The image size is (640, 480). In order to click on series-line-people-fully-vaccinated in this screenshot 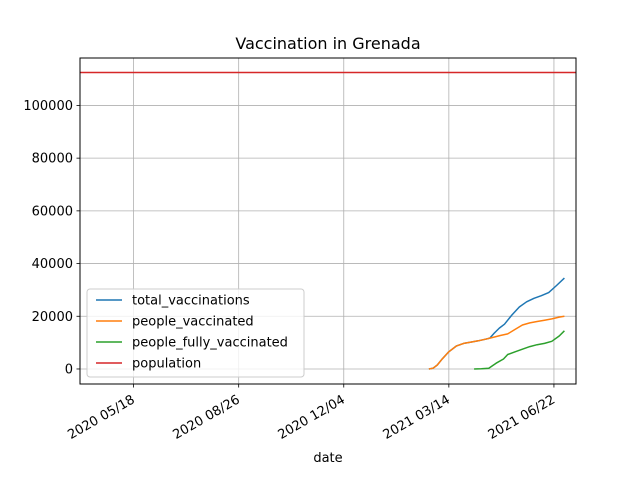, I will do `click(519, 350)`.